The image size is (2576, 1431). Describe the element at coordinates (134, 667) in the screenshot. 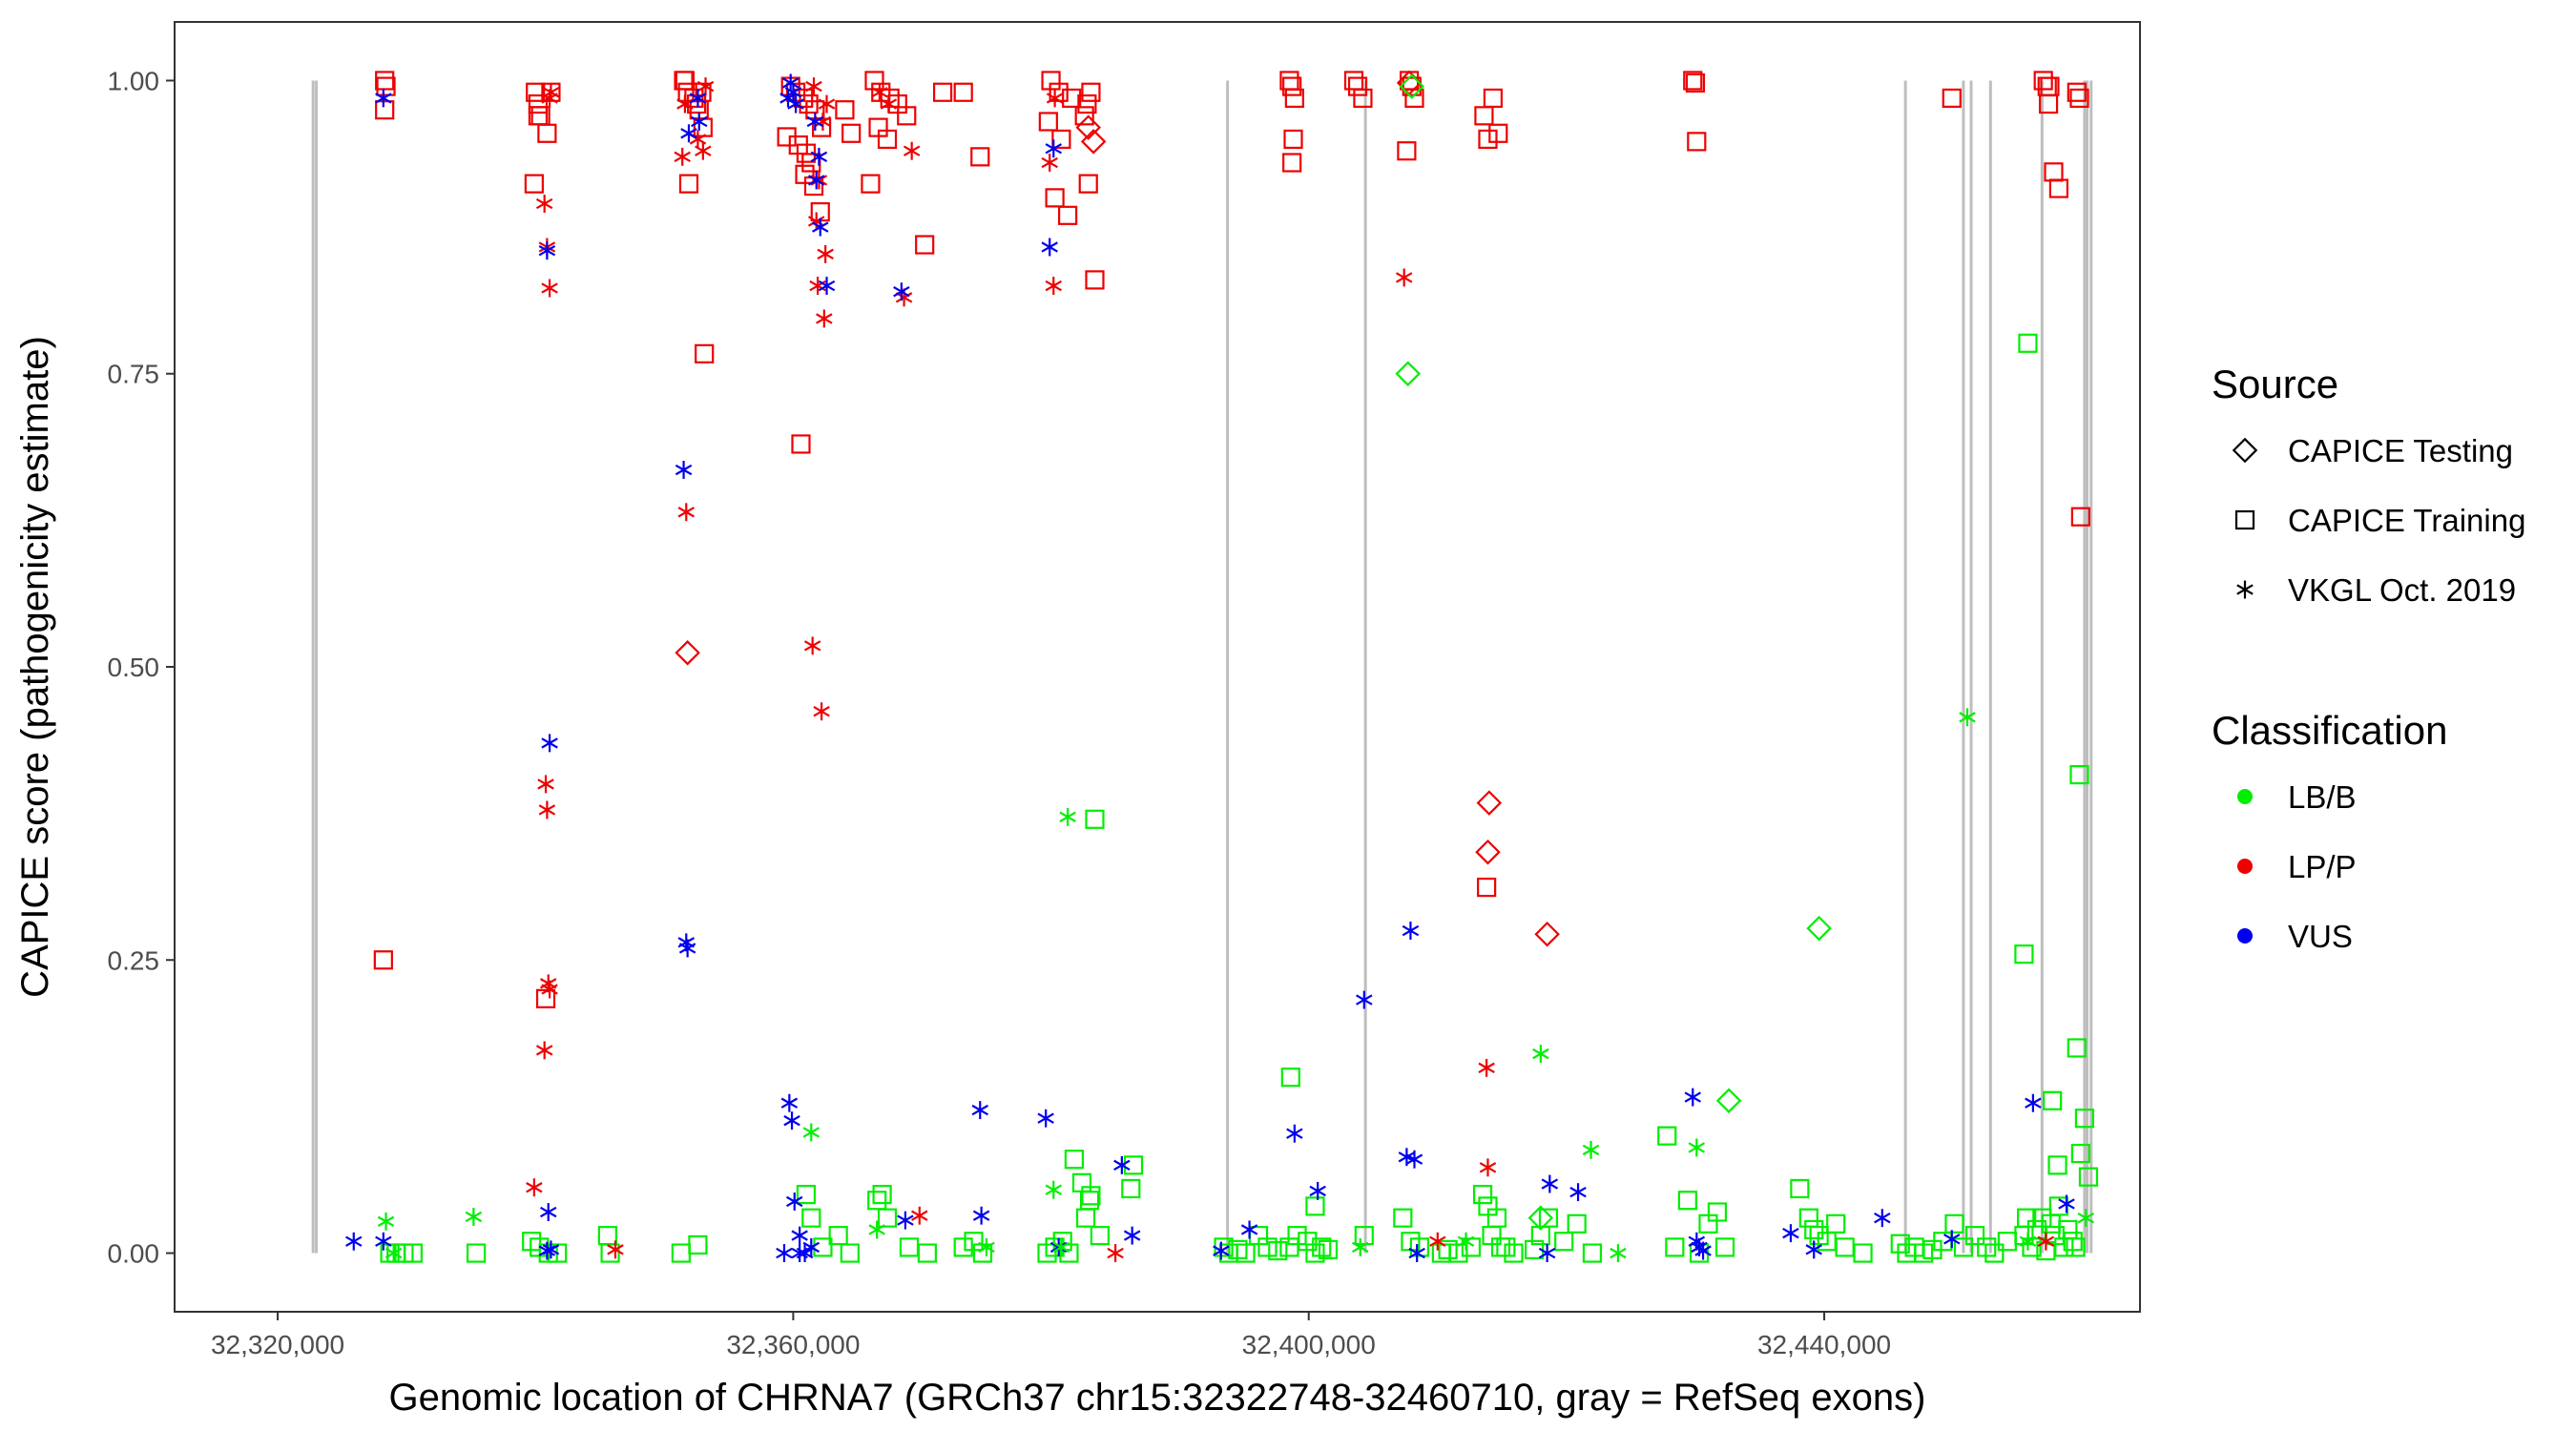

I see `y-tick-label: 0.50` at that location.